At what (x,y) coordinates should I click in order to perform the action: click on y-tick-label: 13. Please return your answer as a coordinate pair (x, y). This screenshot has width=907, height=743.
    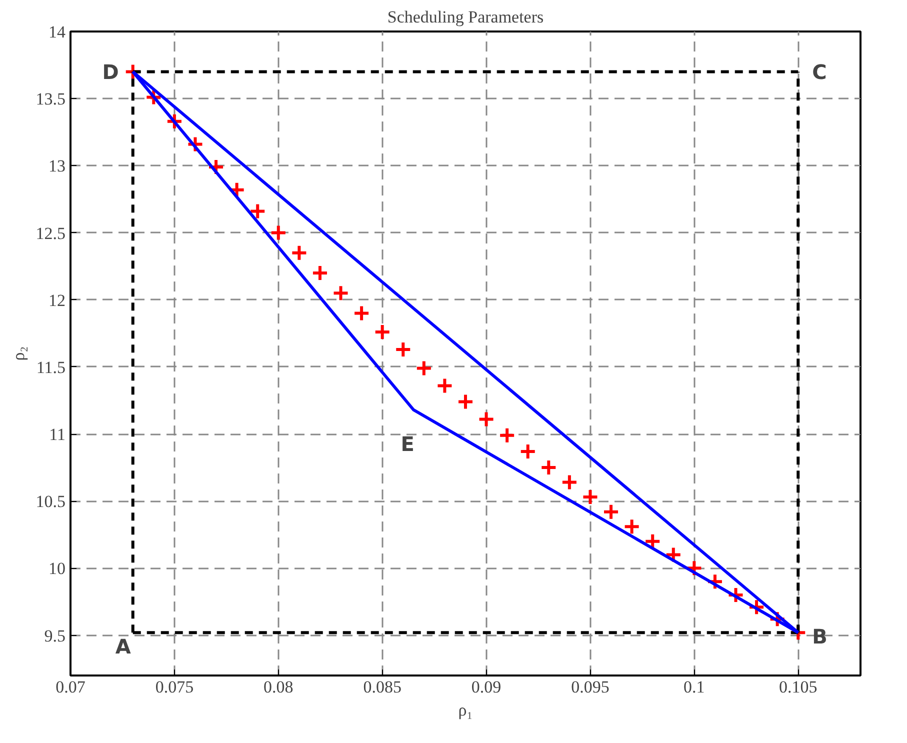
    Looking at the image, I should click on (57, 166).